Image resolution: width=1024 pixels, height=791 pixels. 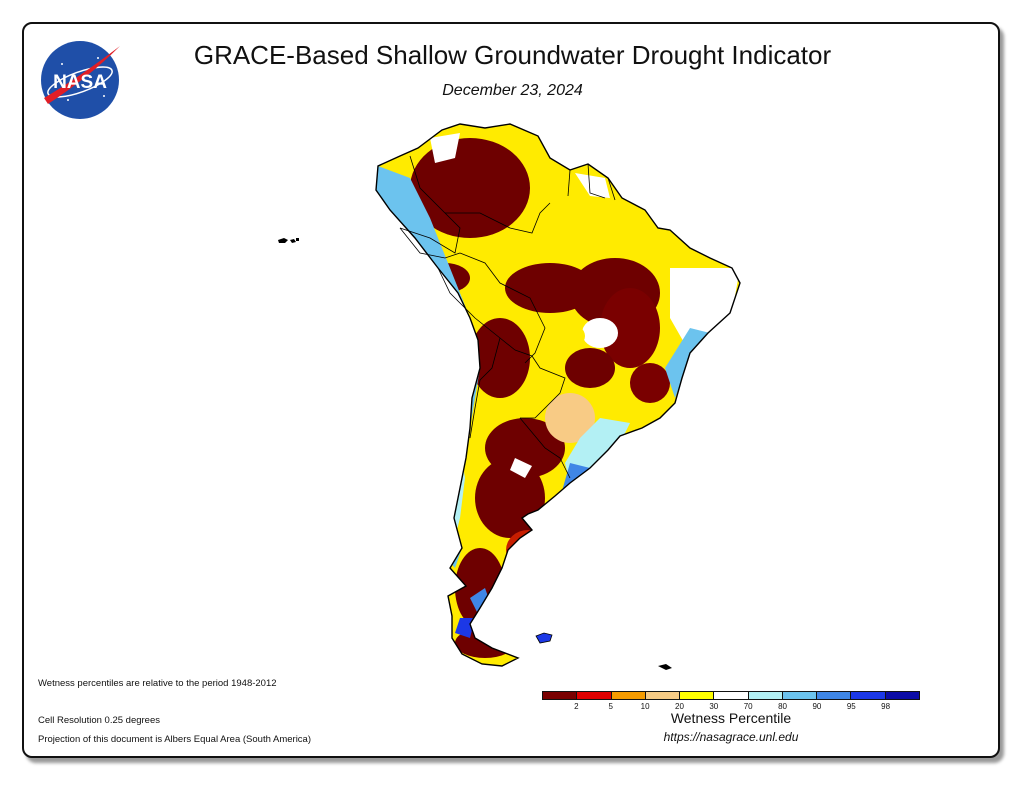 I want to click on svg-text: NASA, so click(x=80, y=82).